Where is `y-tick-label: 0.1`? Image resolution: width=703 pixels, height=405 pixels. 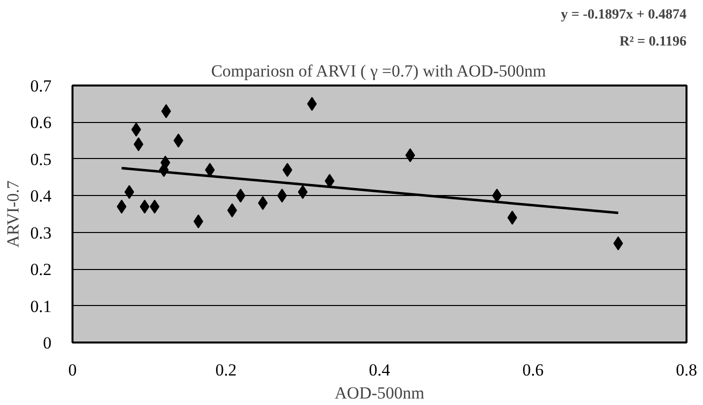
y-tick-label: 0.1 is located at coordinates (41, 306).